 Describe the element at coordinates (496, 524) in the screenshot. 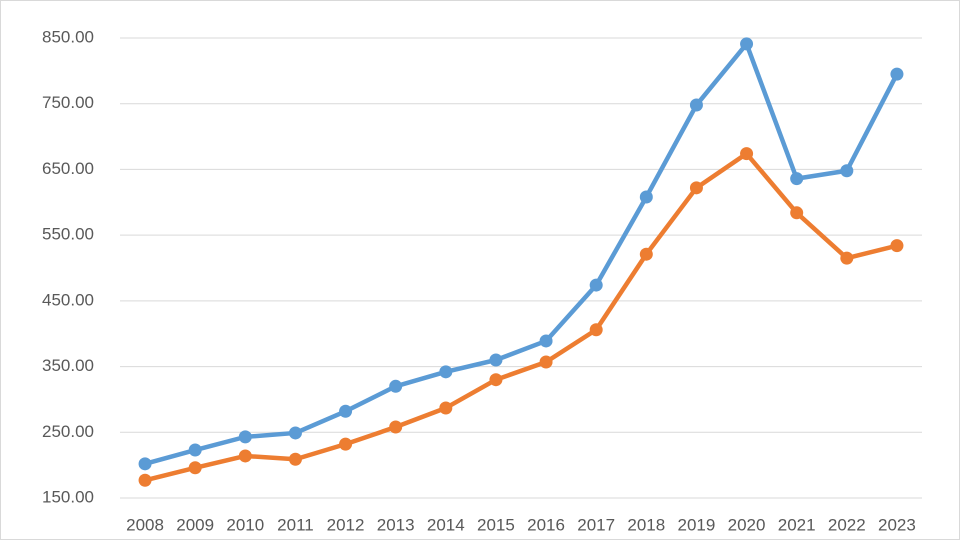

I see `x-tick-label: 2015` at that location.